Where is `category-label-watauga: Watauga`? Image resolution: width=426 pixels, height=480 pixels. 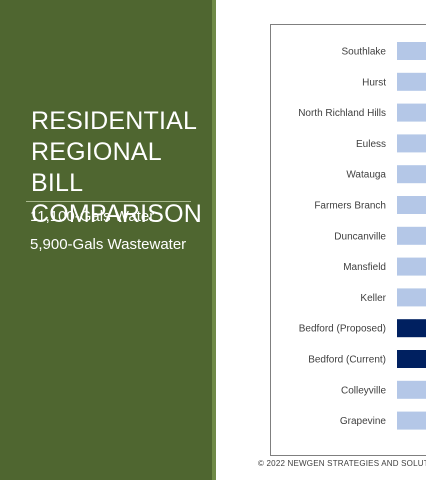 category-label-watauga: Watauga is located at coordinates (366, 175).